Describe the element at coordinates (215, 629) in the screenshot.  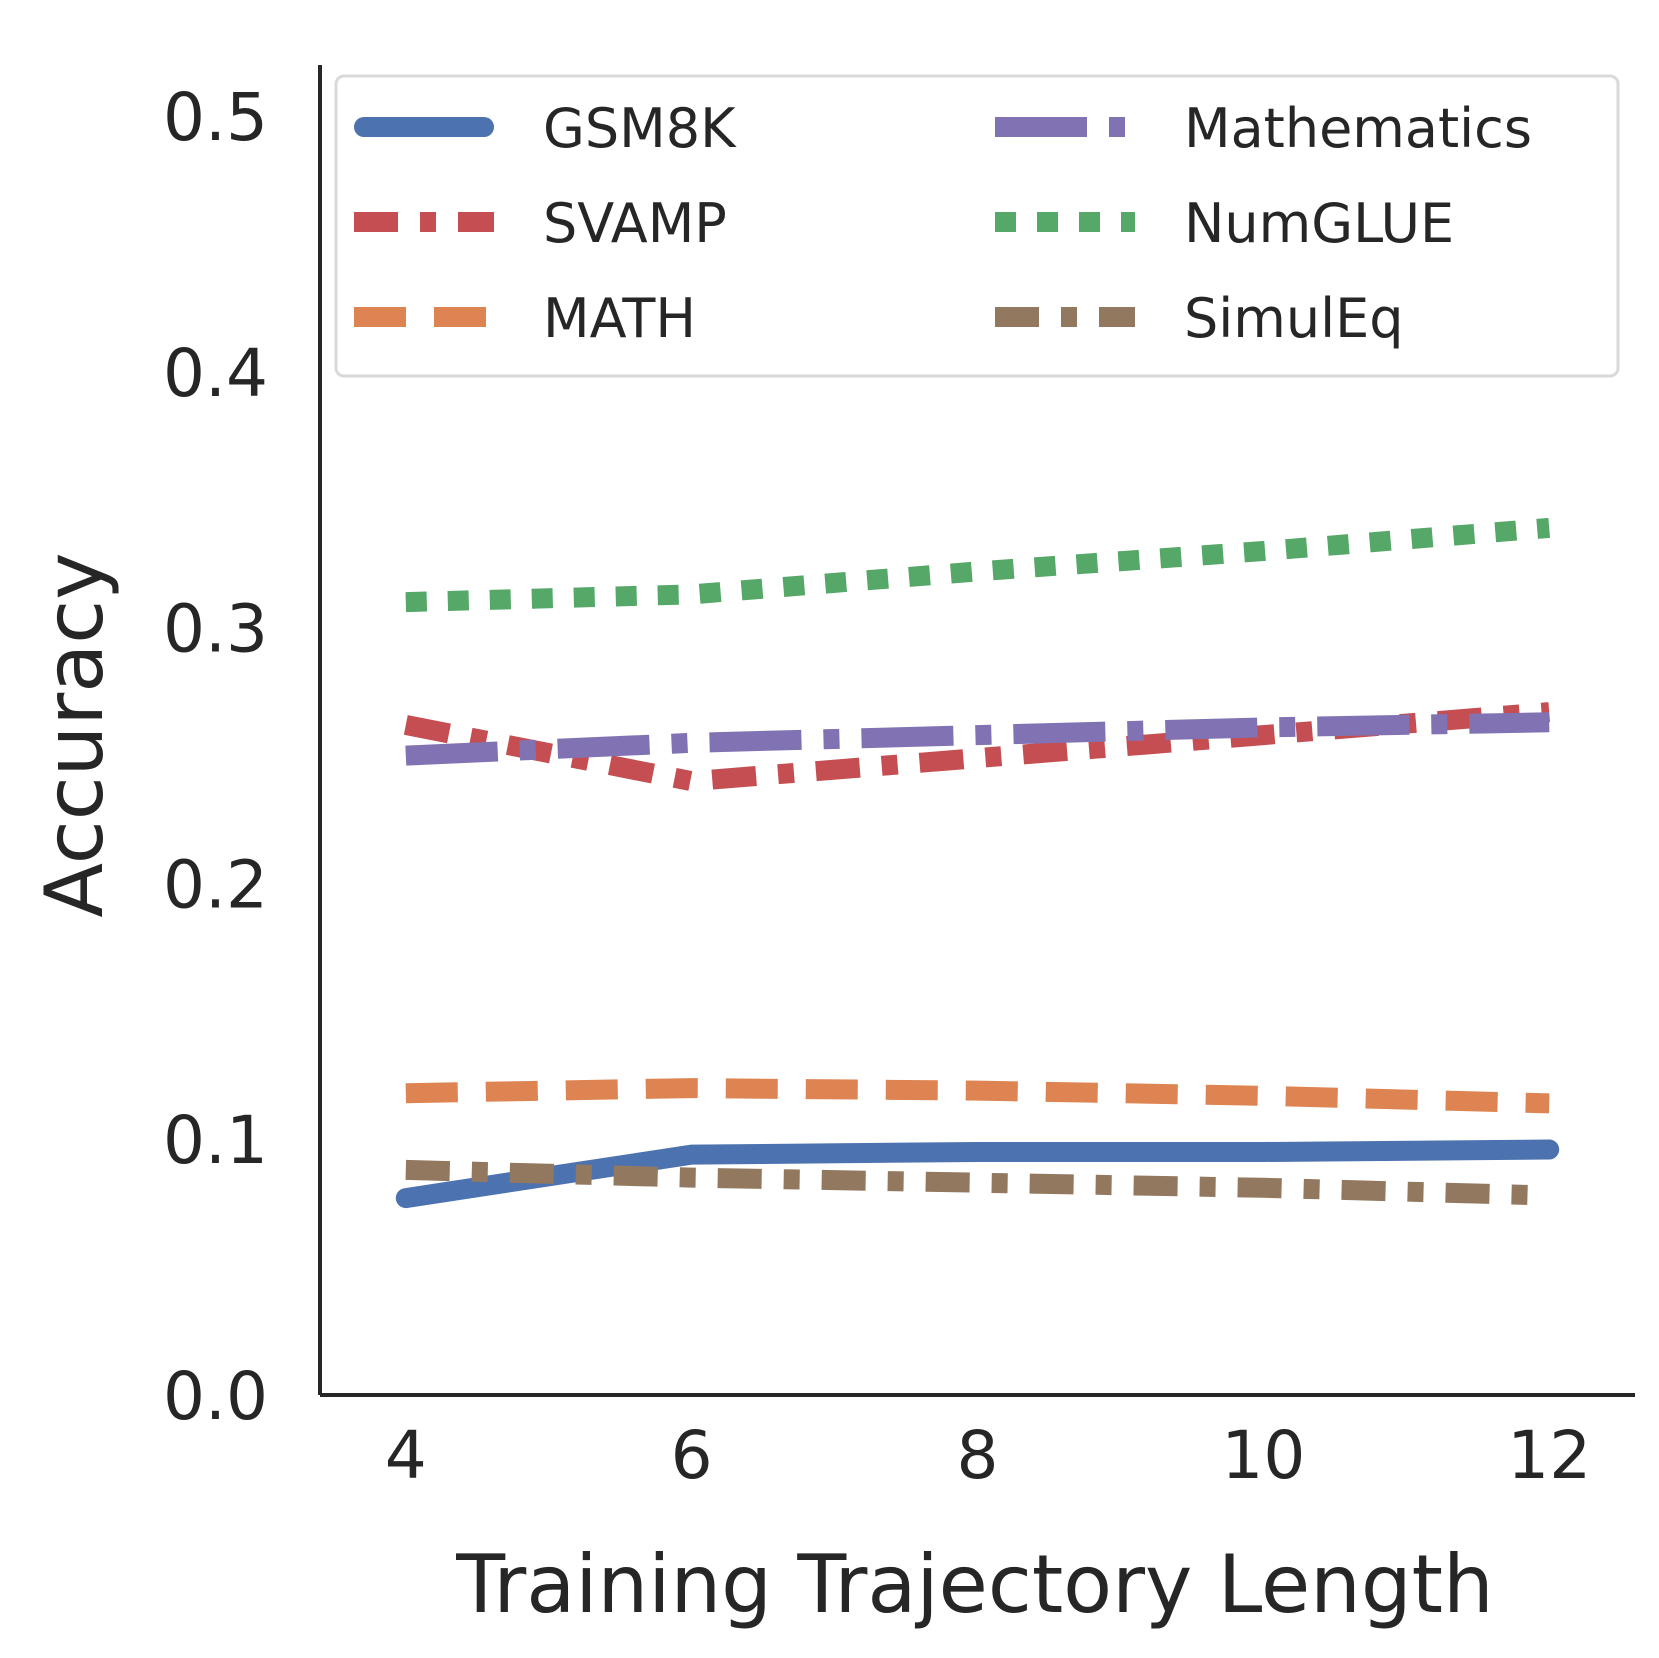
I see `y-tick-label: 0.3` at that location.